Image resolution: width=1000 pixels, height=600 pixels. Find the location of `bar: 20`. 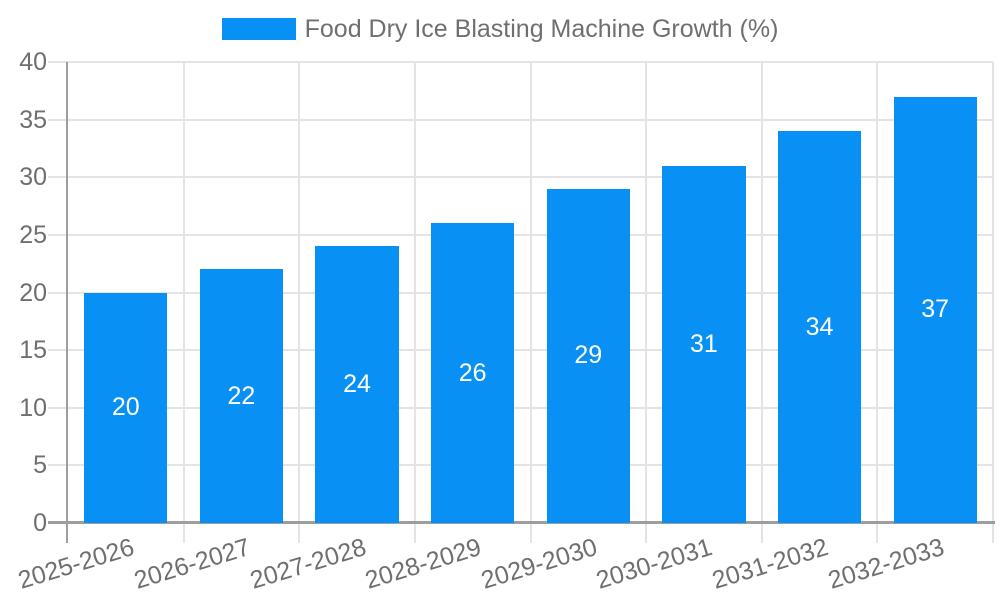

bar: 20 is located at coordinates (126, 407).